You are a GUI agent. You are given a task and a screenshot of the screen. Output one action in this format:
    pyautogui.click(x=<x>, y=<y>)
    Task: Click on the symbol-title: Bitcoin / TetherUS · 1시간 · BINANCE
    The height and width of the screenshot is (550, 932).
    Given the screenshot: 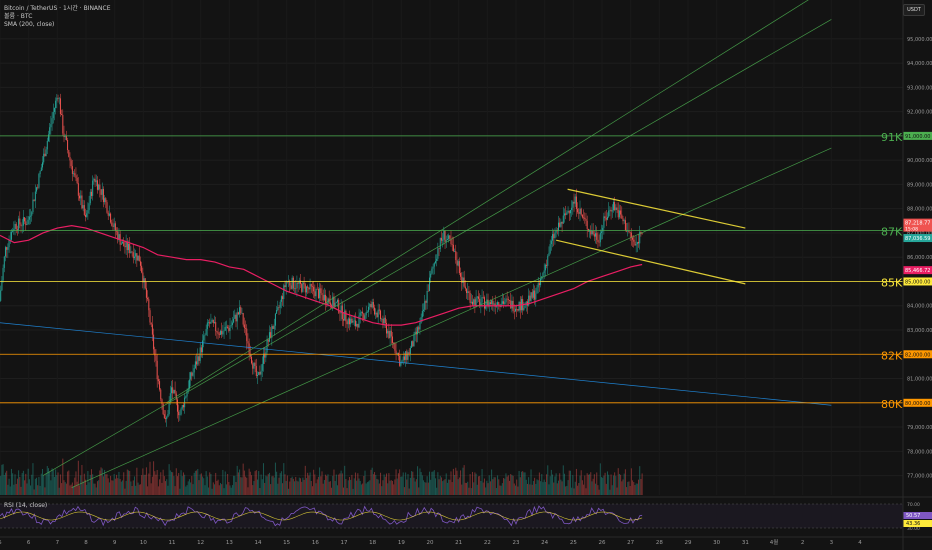 What is the action you would take?
    pyautogui.click(x=57, y=8)
    